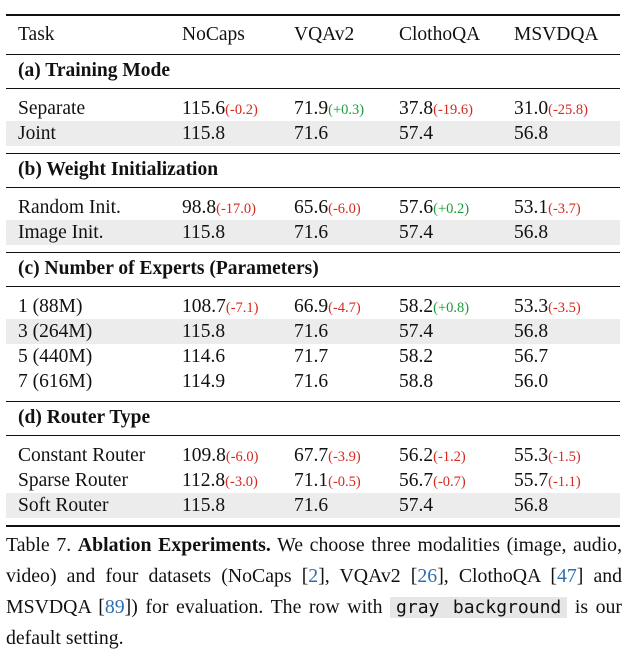 The height and width of the screenshot is (654, 630). What do you see at coordinates (416, 480) in the screenshot?
I see `cell-value: 56.7` at bounding box center [416, 480].